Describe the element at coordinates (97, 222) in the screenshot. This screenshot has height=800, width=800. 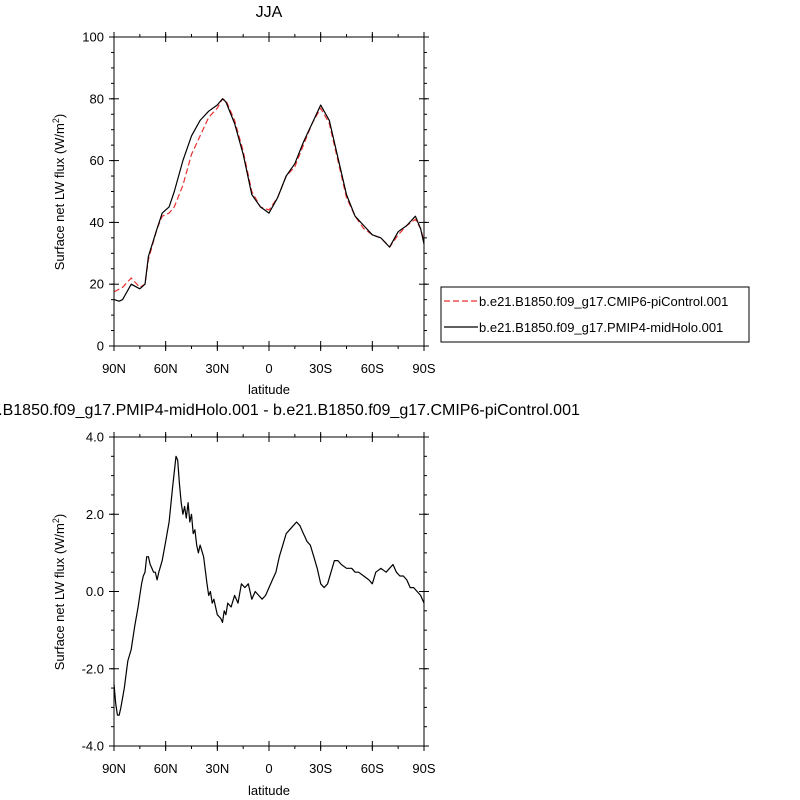
I see `y-tick-label: 40` at that location.